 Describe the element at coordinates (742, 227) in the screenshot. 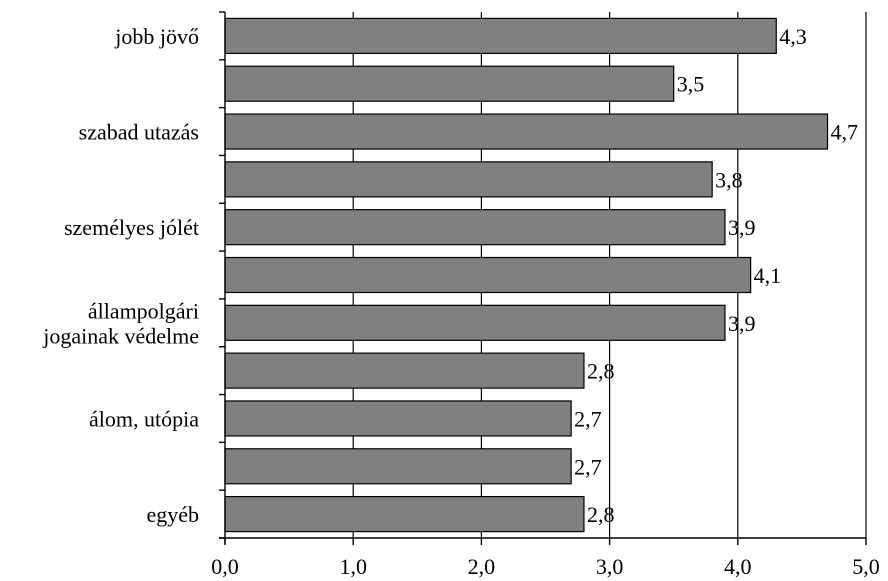

I see `data-label-4: 3,9` at that location.